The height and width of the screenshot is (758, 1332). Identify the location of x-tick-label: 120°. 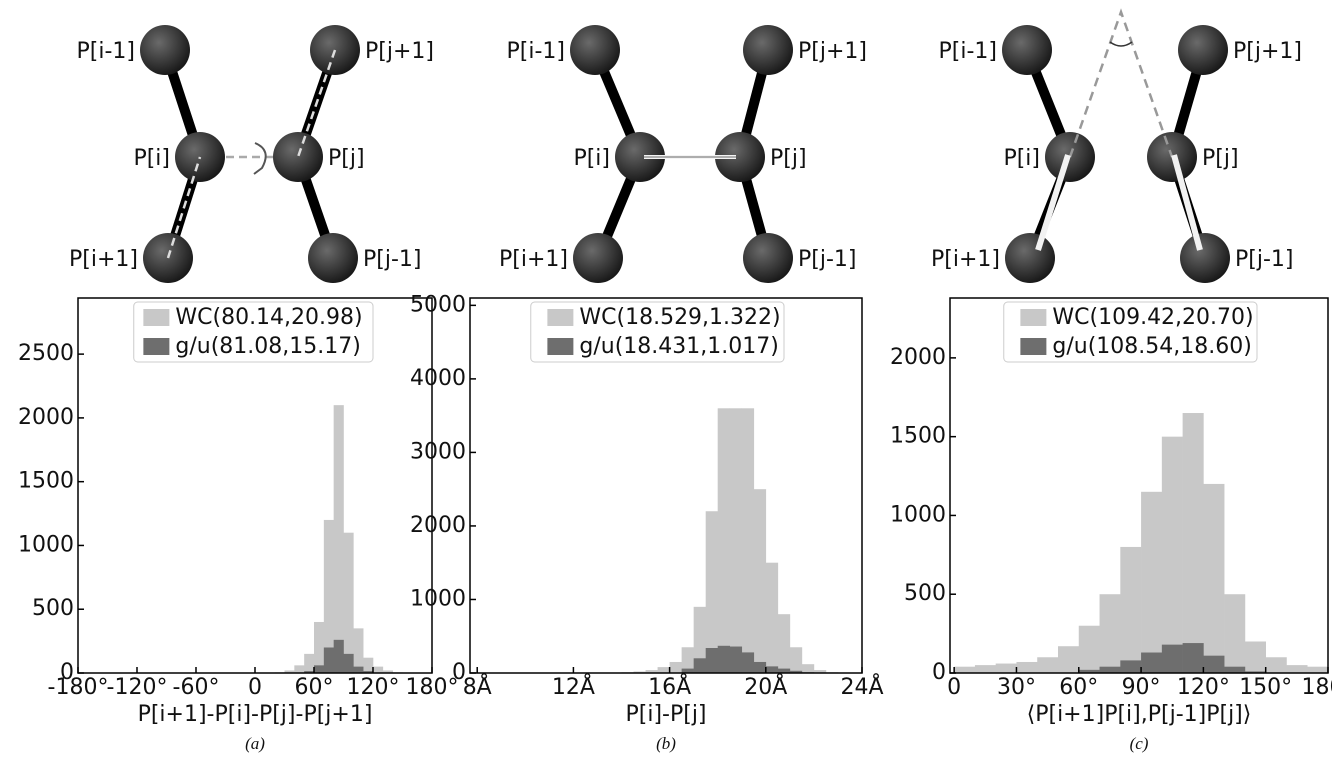
(1203, 687).